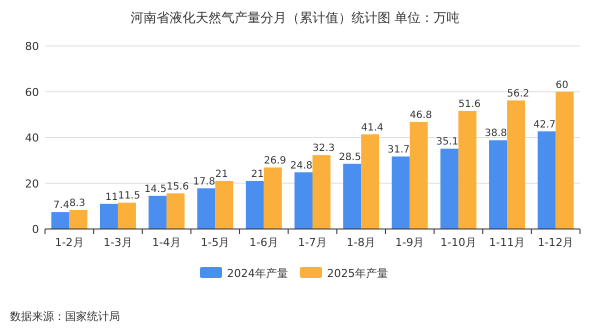 This screenshot has height=330, width=590. I want to click on data-label: 31.7, so click(399, 150).